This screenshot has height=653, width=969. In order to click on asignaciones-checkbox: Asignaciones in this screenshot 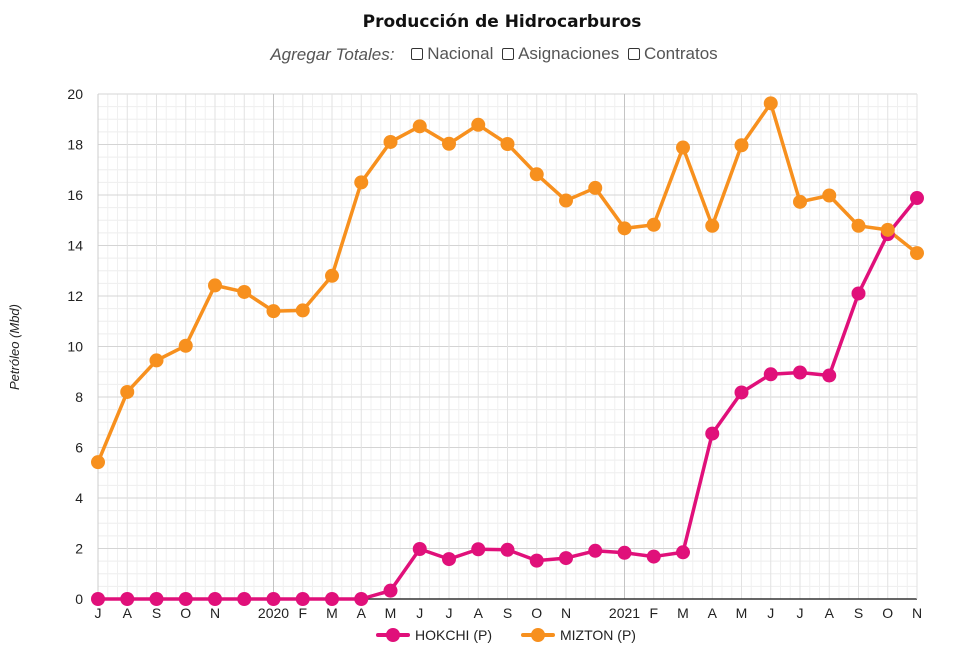, I will do `click(560, 54)`.